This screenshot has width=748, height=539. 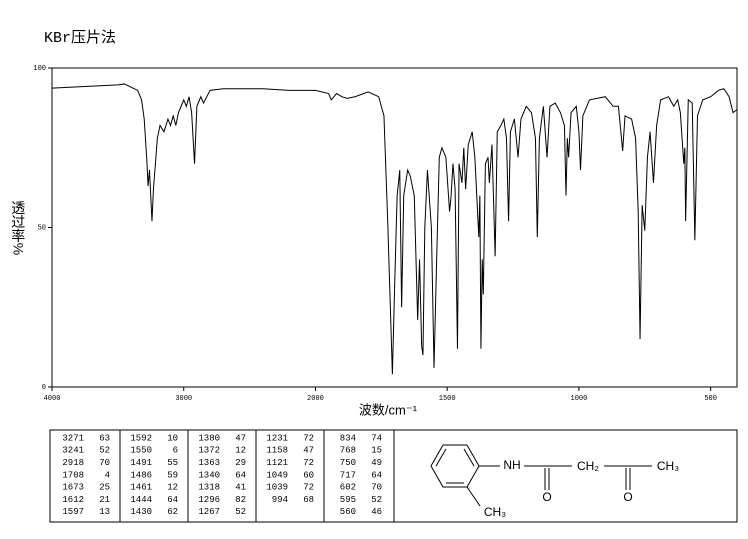 I want to click on peak-transmittance: 68, so click(x=308, y=500).